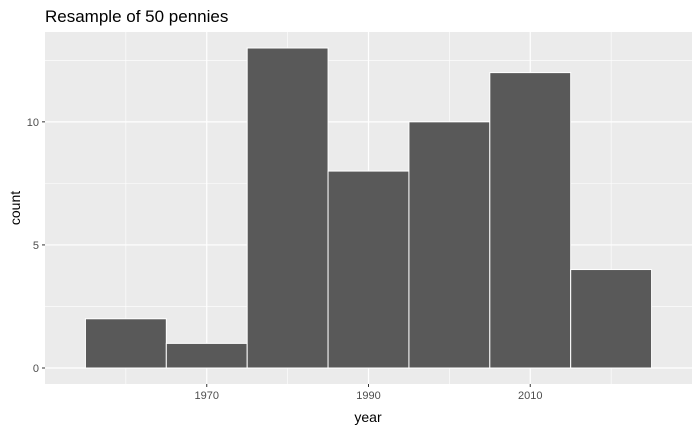 This screenshot has height=432, width=700. What do you see at coordinates (36, 369) in the screenshot?
I see `y-tick-label: 0` at bounding box center [36, 369].